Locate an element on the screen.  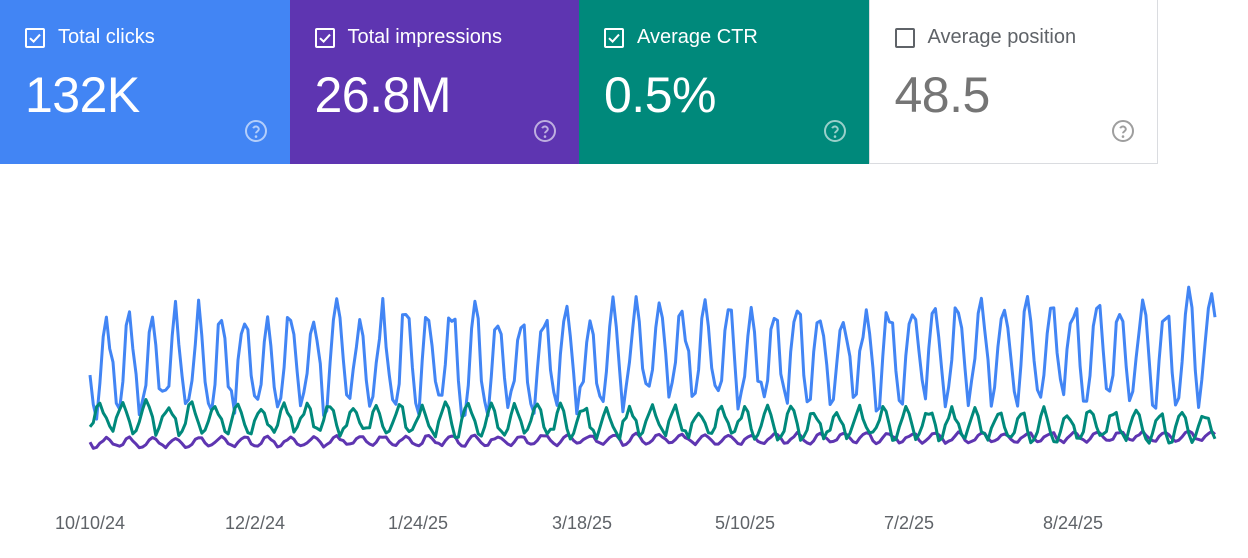
card-header: Total impressions is located at coordinates (408, 37).